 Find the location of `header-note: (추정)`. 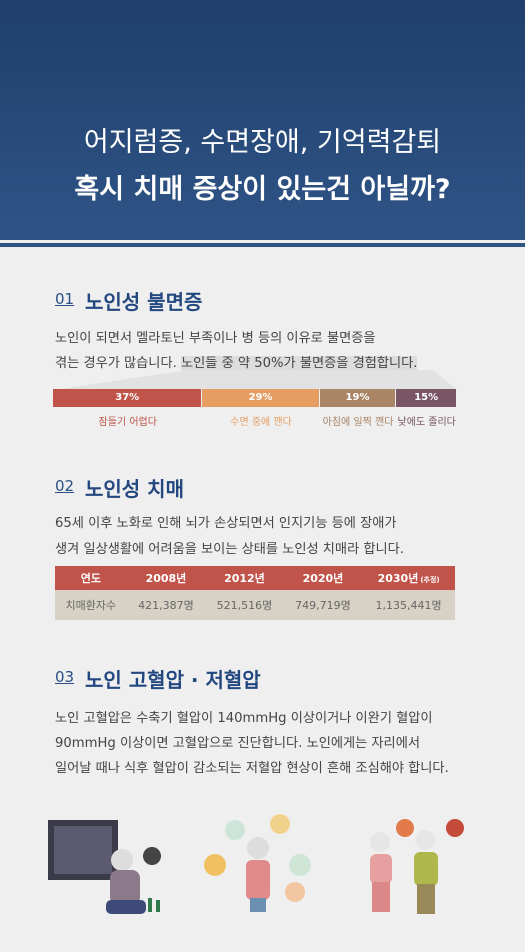

header-note: (추정) is located at coordinates (430, 580).